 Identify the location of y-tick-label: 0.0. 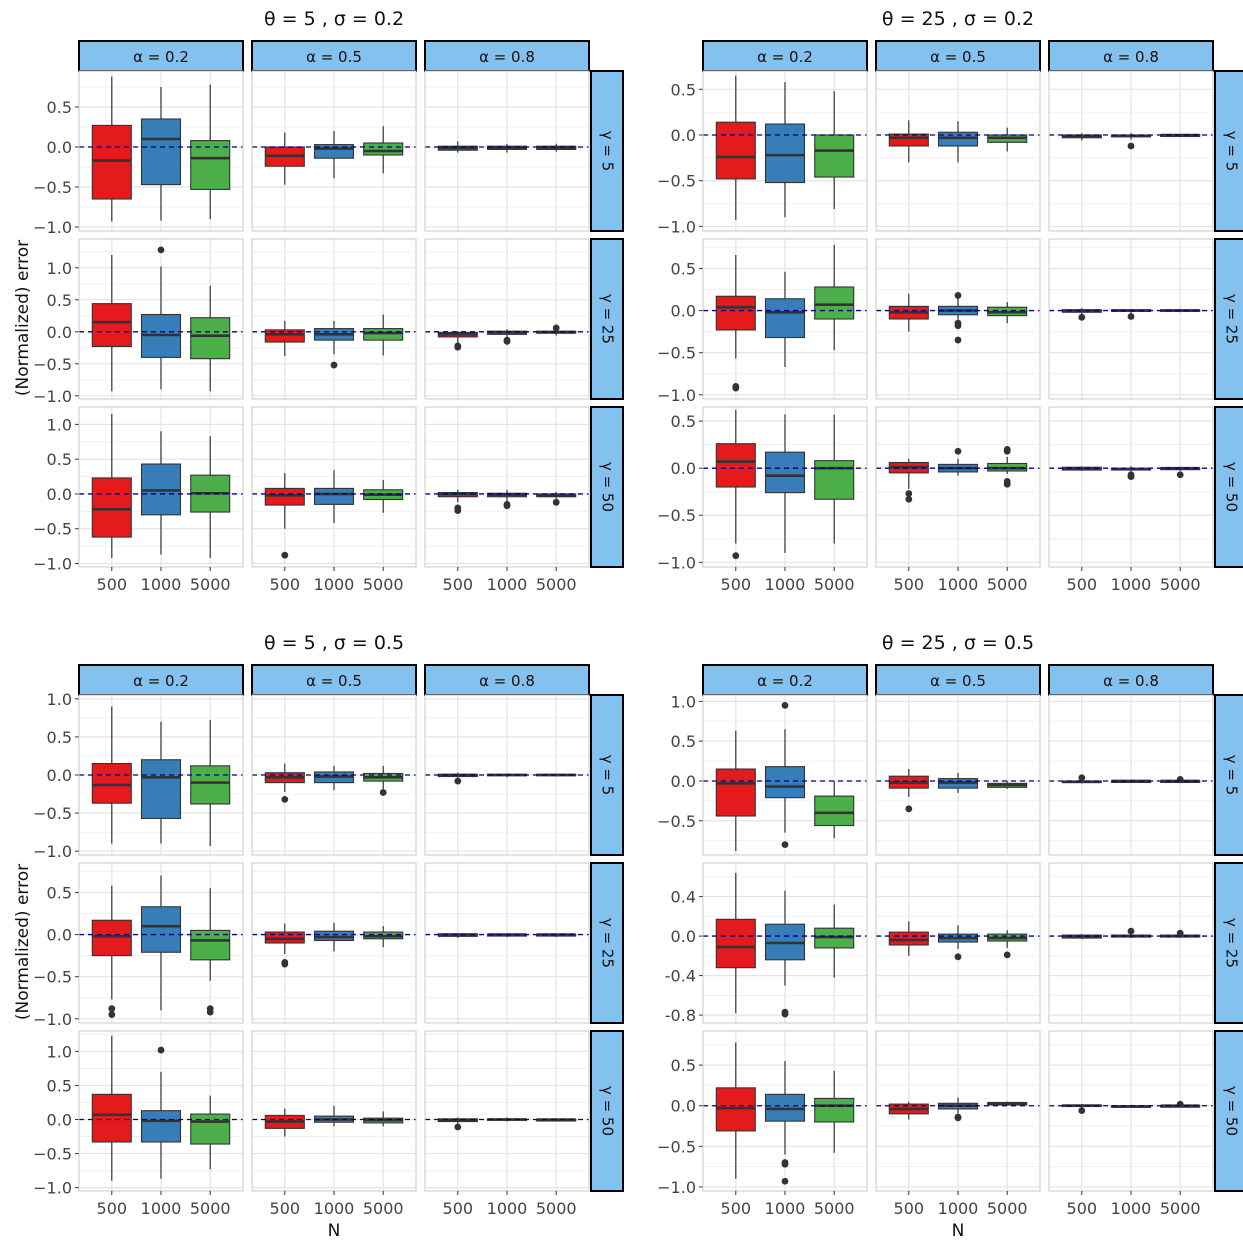
(683, 311).